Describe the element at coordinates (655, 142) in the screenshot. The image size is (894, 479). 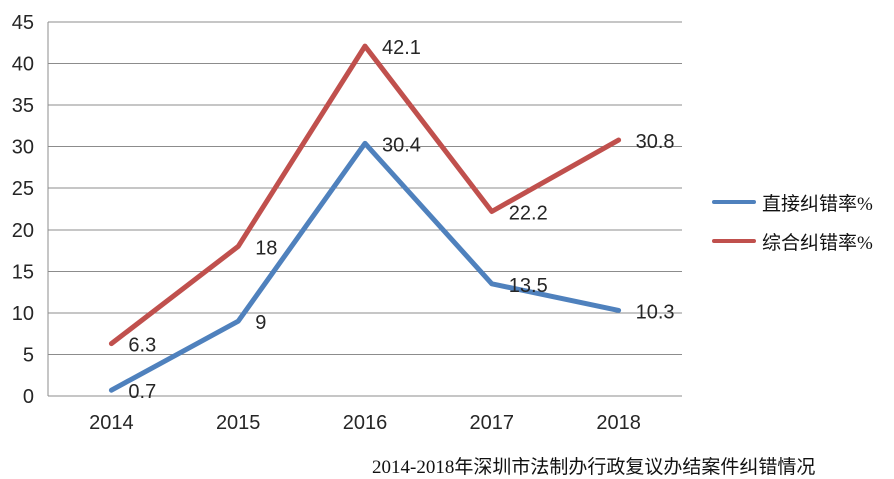
I see `data-label: 30.8` at that location.